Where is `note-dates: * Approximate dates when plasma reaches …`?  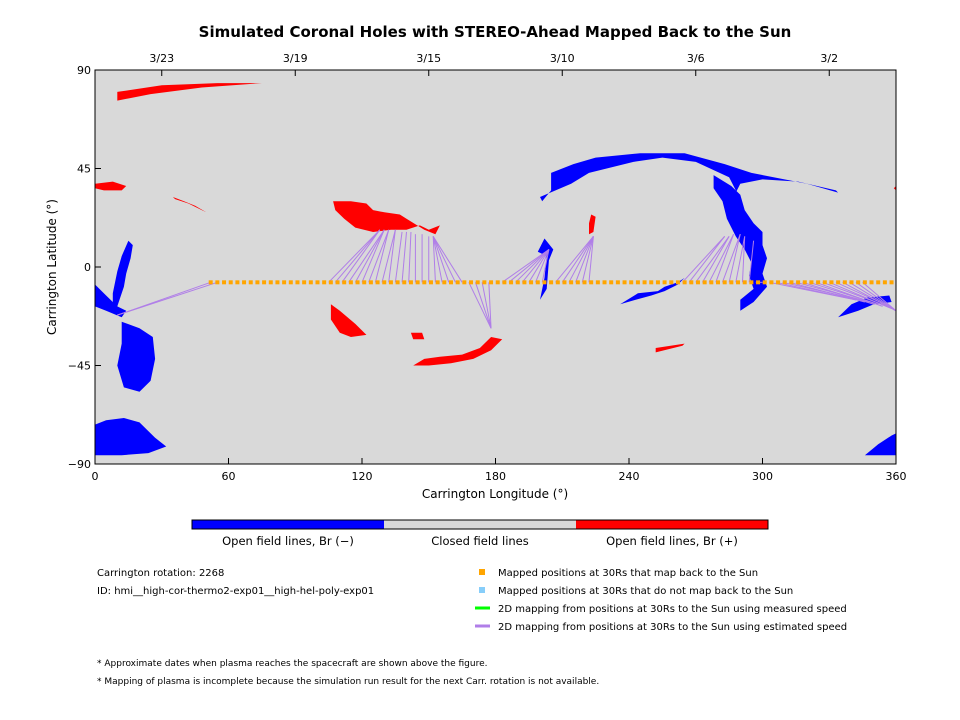 note-dates: * Approximate dates when plasma reaches … is located at coordinates (292, 664).